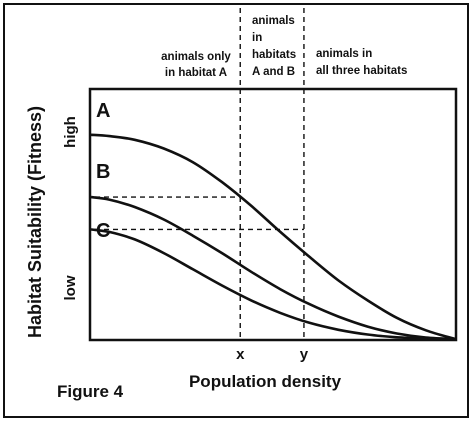 This screenshot has height=423, width=474. What do you see at coordinates (274, 55) in the screenshot?
I see `region-label-ab-line3: habitats` at bounding box center [274, 55].